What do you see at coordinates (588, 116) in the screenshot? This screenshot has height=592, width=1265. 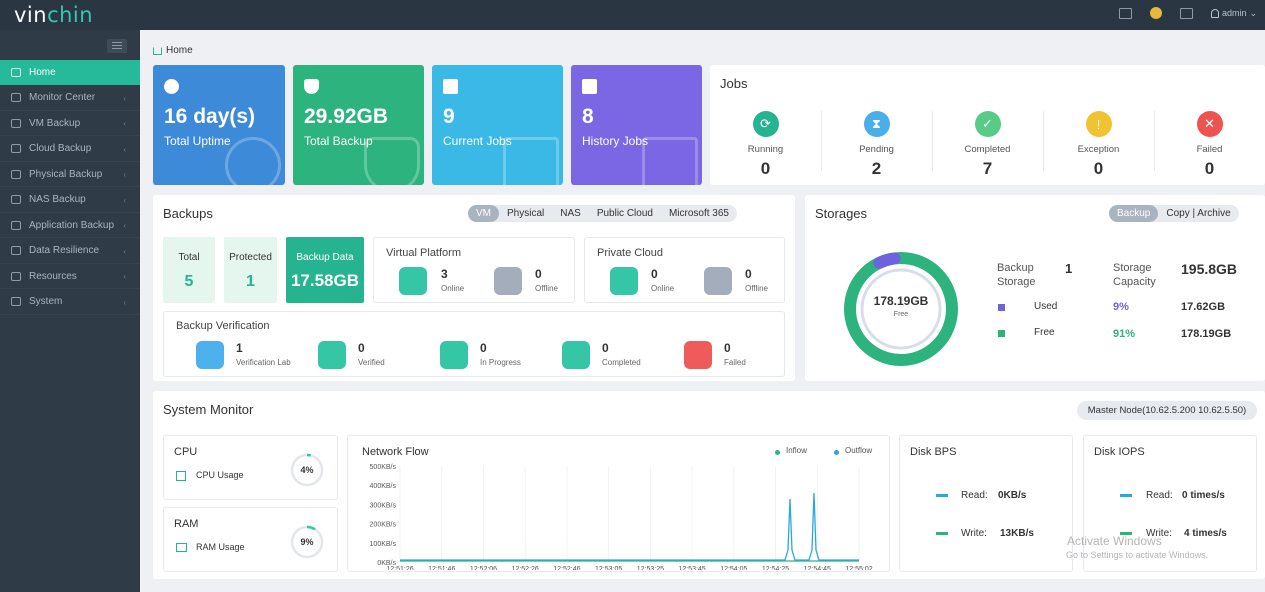 I see `history-jobs-value: 8` at bounding box center [588, 116].